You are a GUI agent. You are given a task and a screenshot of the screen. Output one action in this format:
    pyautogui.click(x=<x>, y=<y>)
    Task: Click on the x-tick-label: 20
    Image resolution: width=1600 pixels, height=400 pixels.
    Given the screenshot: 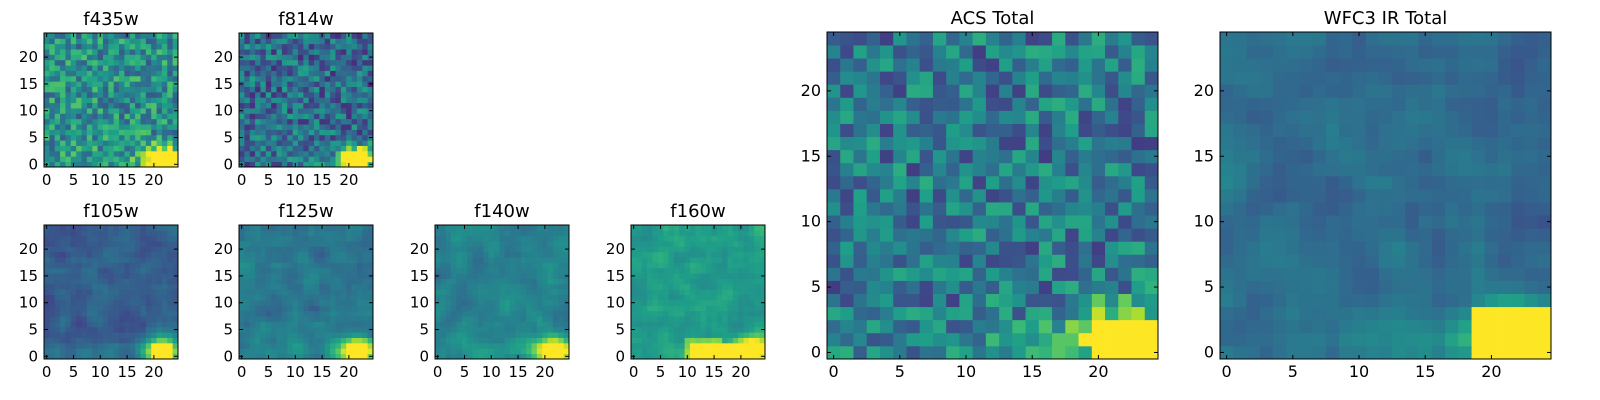 What is the action you would take?
    pyautogui.click(x=740, y=372)
    